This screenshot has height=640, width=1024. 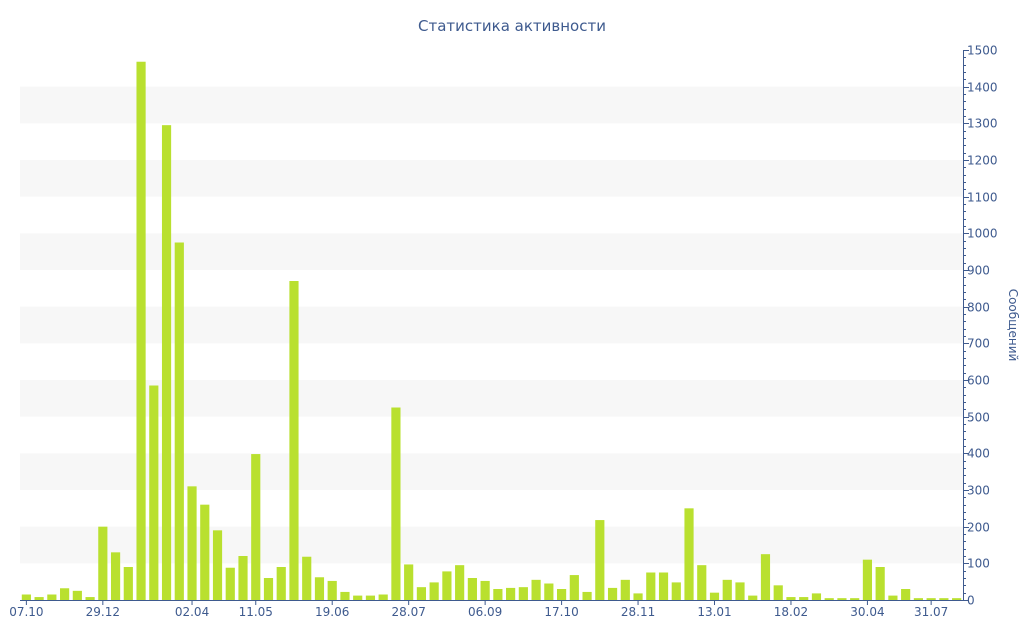 I want to click on y-tick-label: 1400, so click(x=982, y=88).